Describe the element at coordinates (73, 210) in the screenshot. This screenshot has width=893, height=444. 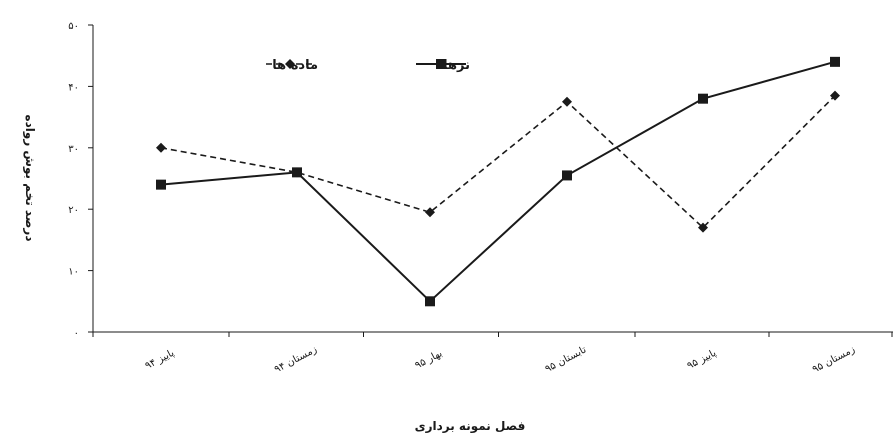
I see `y-tick-label: ۲۰` at that location.